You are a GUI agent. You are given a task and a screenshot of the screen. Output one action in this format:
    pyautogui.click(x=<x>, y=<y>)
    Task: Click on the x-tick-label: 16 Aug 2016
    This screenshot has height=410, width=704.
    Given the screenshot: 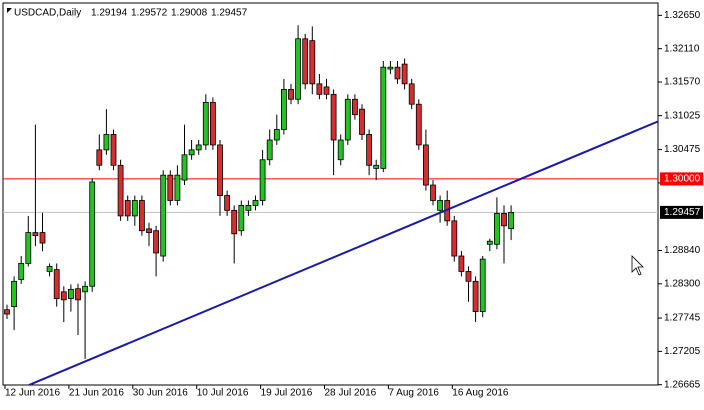 What is the action you would take?
    pyautogui.click(x=480, y=393)
    